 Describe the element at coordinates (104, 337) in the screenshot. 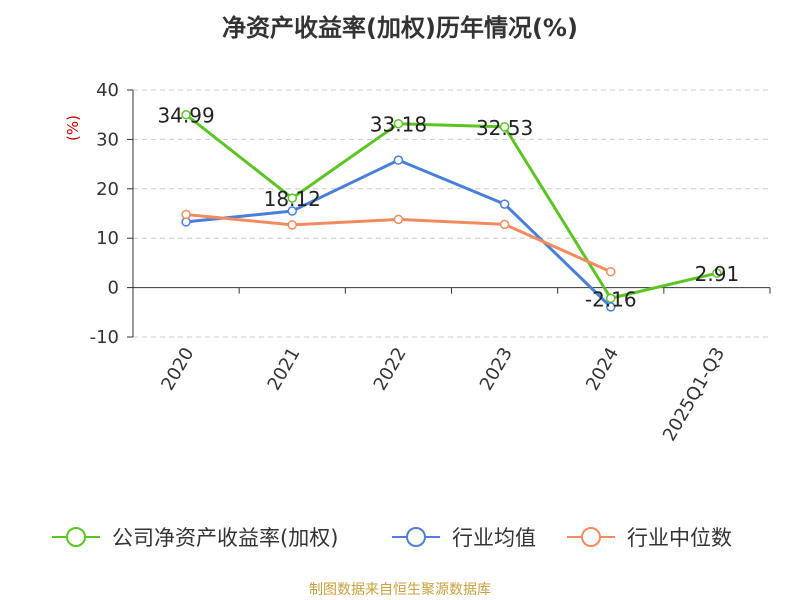

I see `y-tick-label: -10` at that location.